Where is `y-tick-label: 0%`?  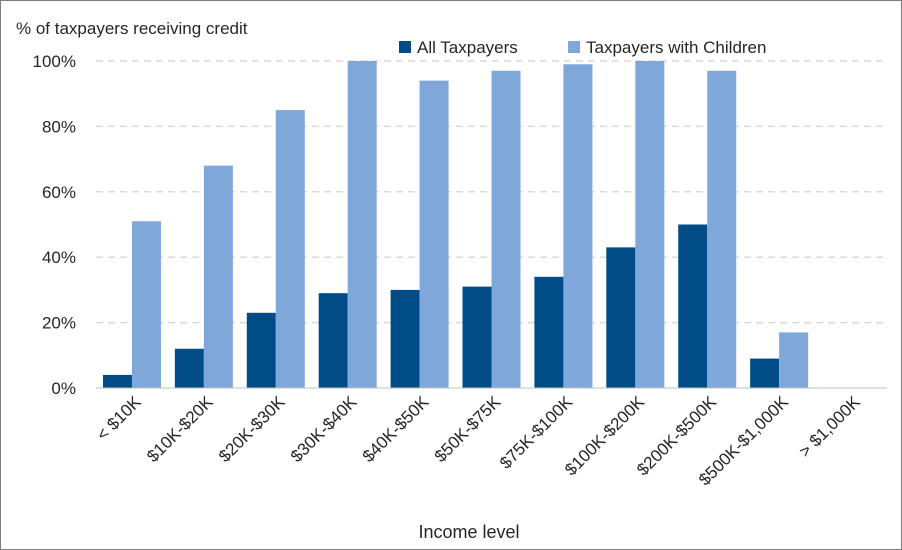
y-tick-label: 0% is located at coordinates (63, 388).